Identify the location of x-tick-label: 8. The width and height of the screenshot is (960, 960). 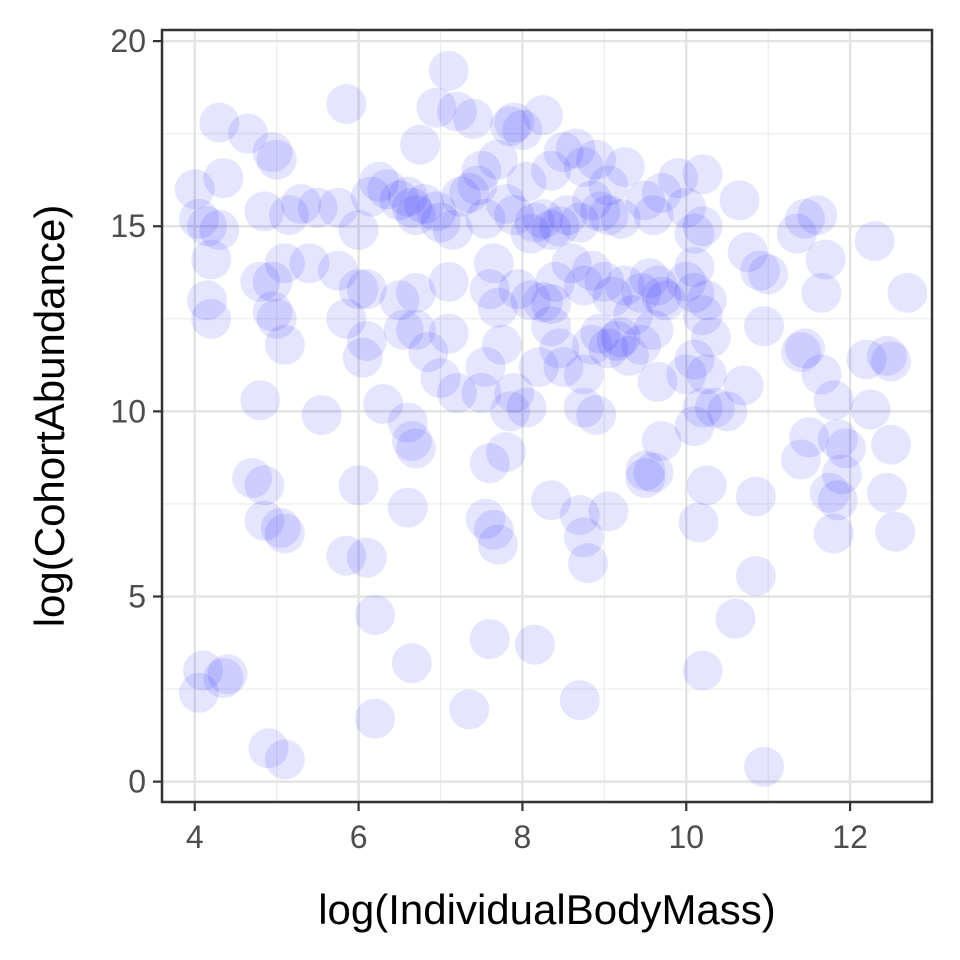
(523, 837).